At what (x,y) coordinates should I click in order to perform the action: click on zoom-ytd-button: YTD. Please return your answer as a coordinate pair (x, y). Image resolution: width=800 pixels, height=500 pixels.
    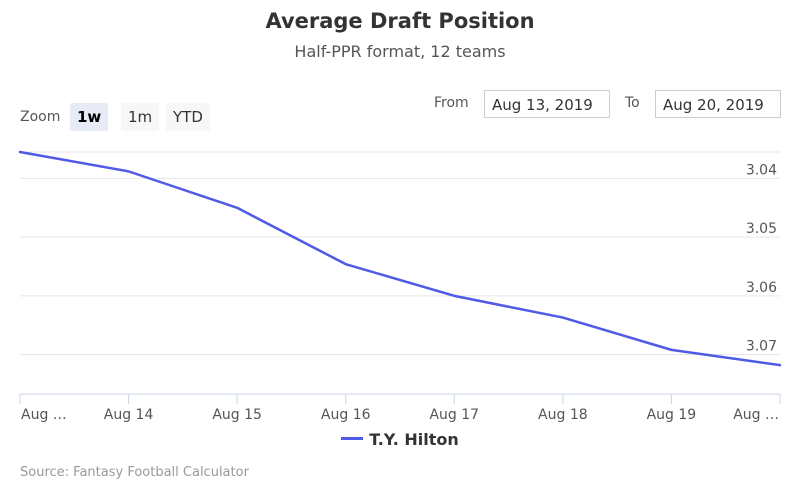
    Looking at the image, I should click on (188, 117).